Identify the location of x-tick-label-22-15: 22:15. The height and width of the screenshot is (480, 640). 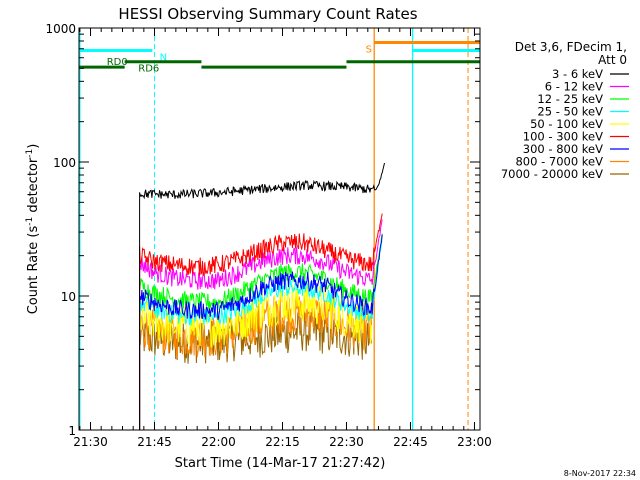
(282, 442).